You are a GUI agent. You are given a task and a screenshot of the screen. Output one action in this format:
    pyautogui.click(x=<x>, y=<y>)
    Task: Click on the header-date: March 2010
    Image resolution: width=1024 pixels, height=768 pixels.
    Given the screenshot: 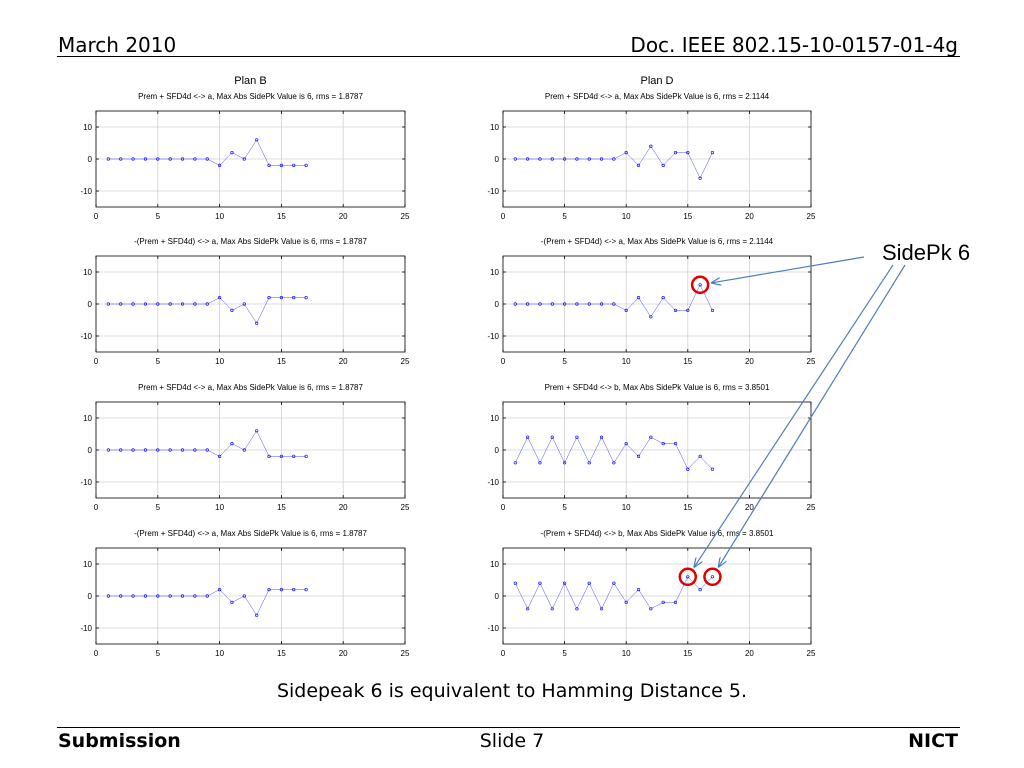 What is the action you would take?
    pyautogui.click(x=117, y=45)
    